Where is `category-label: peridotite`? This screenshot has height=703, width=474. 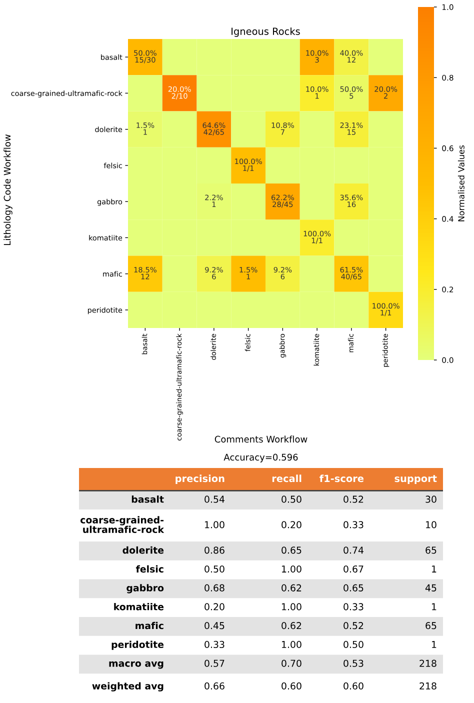 category-label: peridotite is located at coordinates (138, 645).